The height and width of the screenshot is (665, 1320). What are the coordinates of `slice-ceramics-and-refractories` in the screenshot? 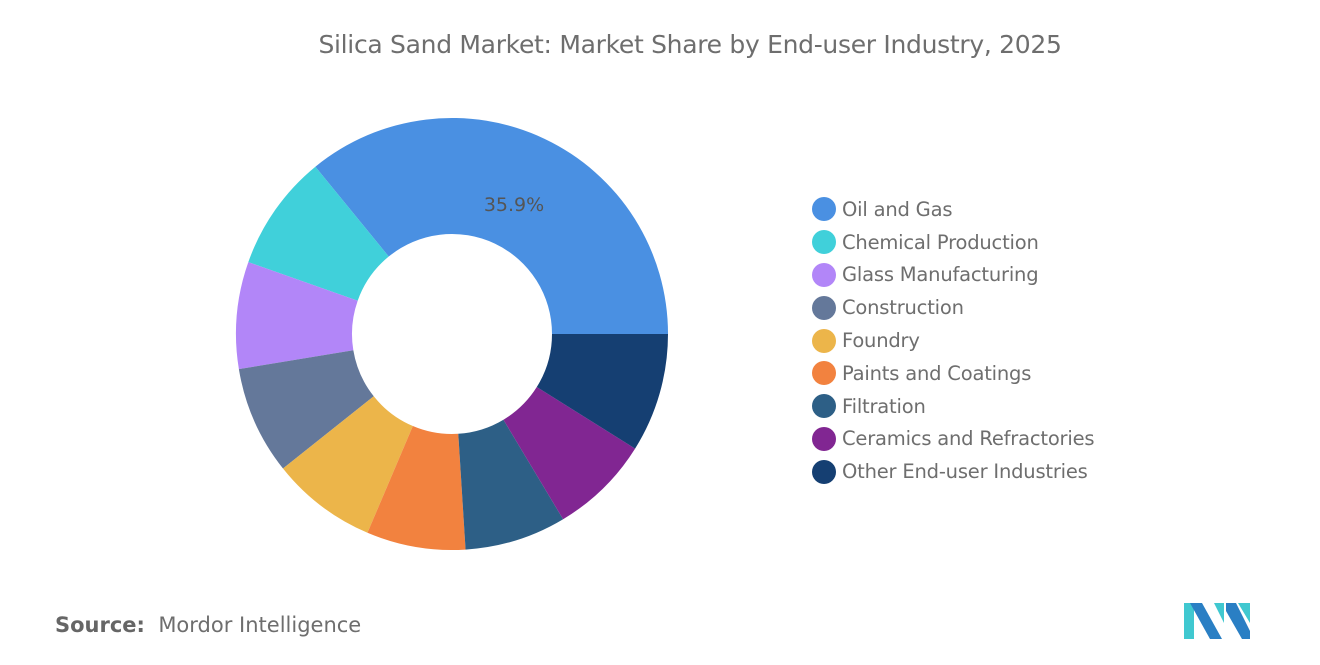 It's located at (569, 453).